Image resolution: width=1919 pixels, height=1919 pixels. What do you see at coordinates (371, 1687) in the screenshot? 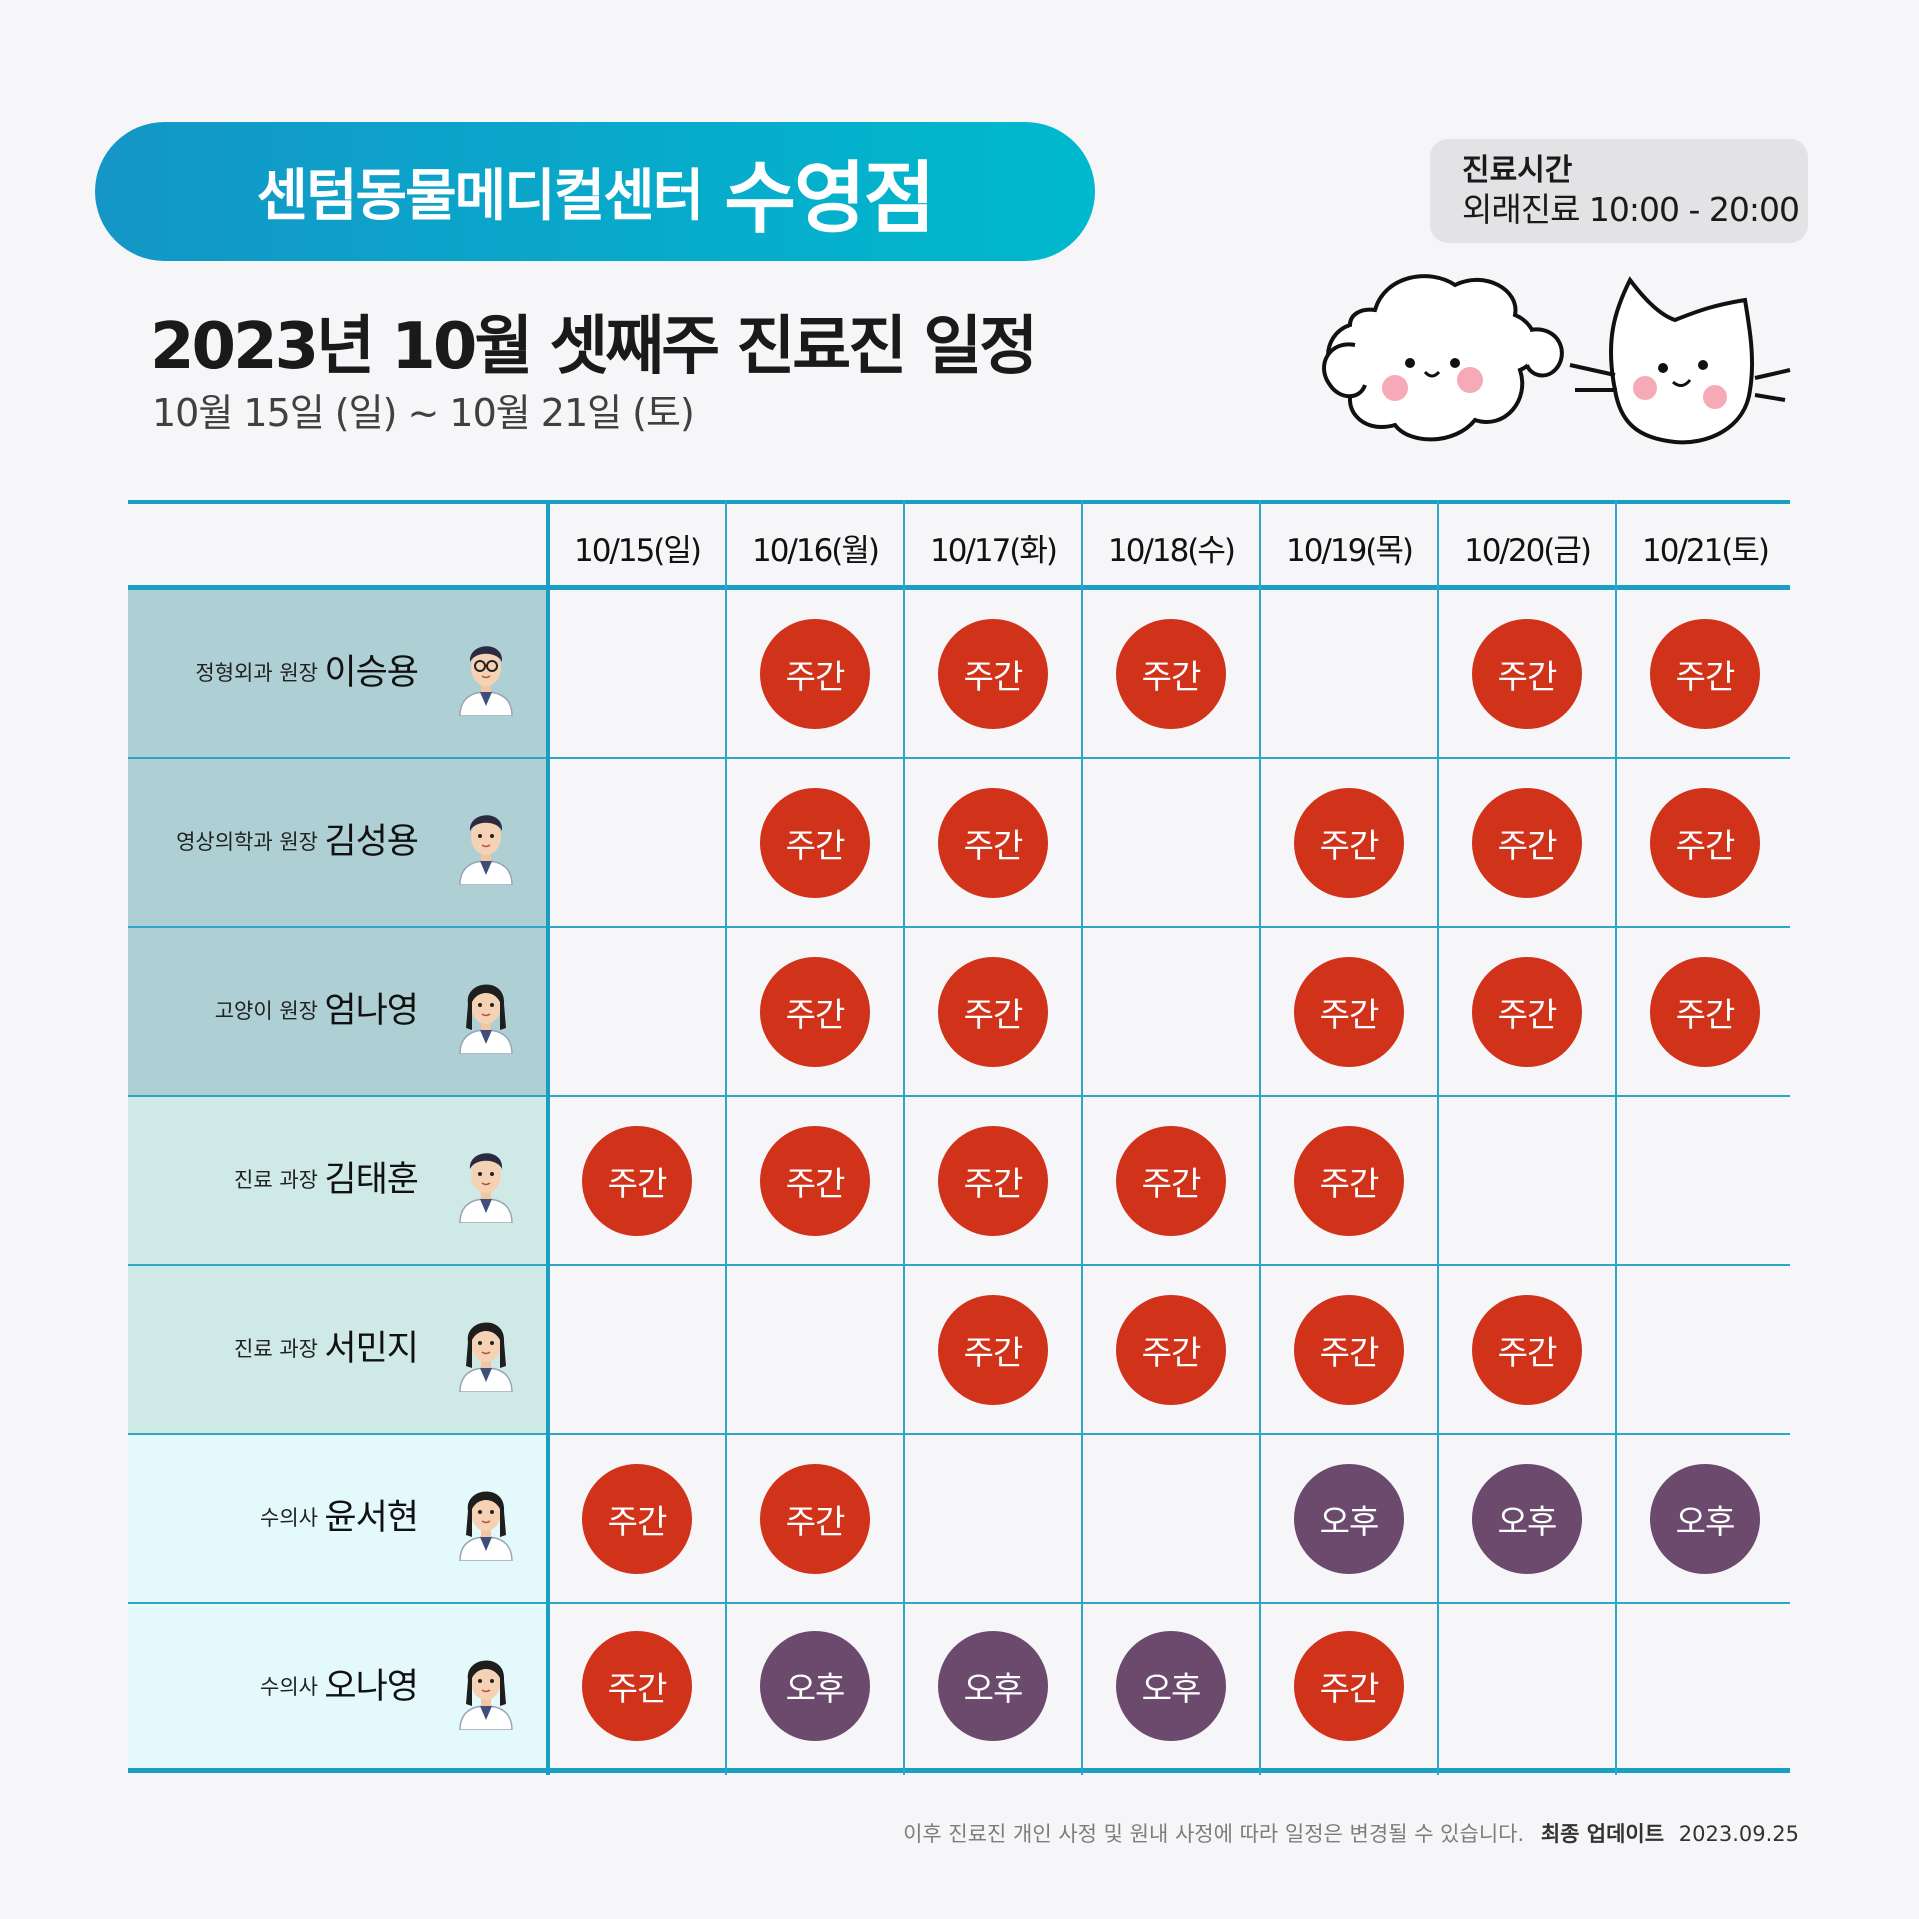
I see `doctor-name: 오나영` at bounding box center [371, 1687].